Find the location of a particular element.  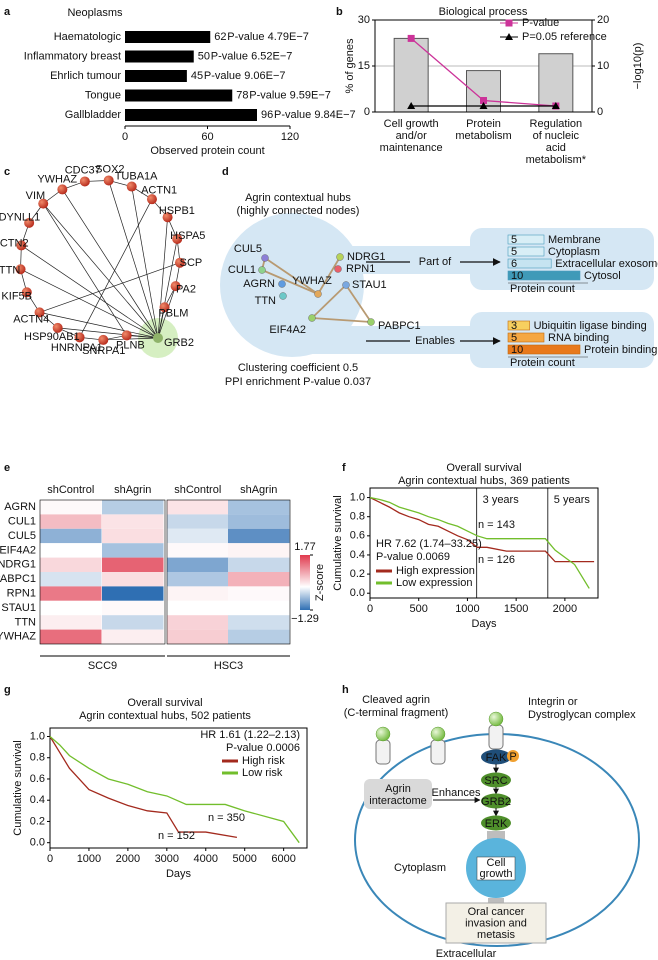

legend-label: P-value is located at coordinates (540, 23).